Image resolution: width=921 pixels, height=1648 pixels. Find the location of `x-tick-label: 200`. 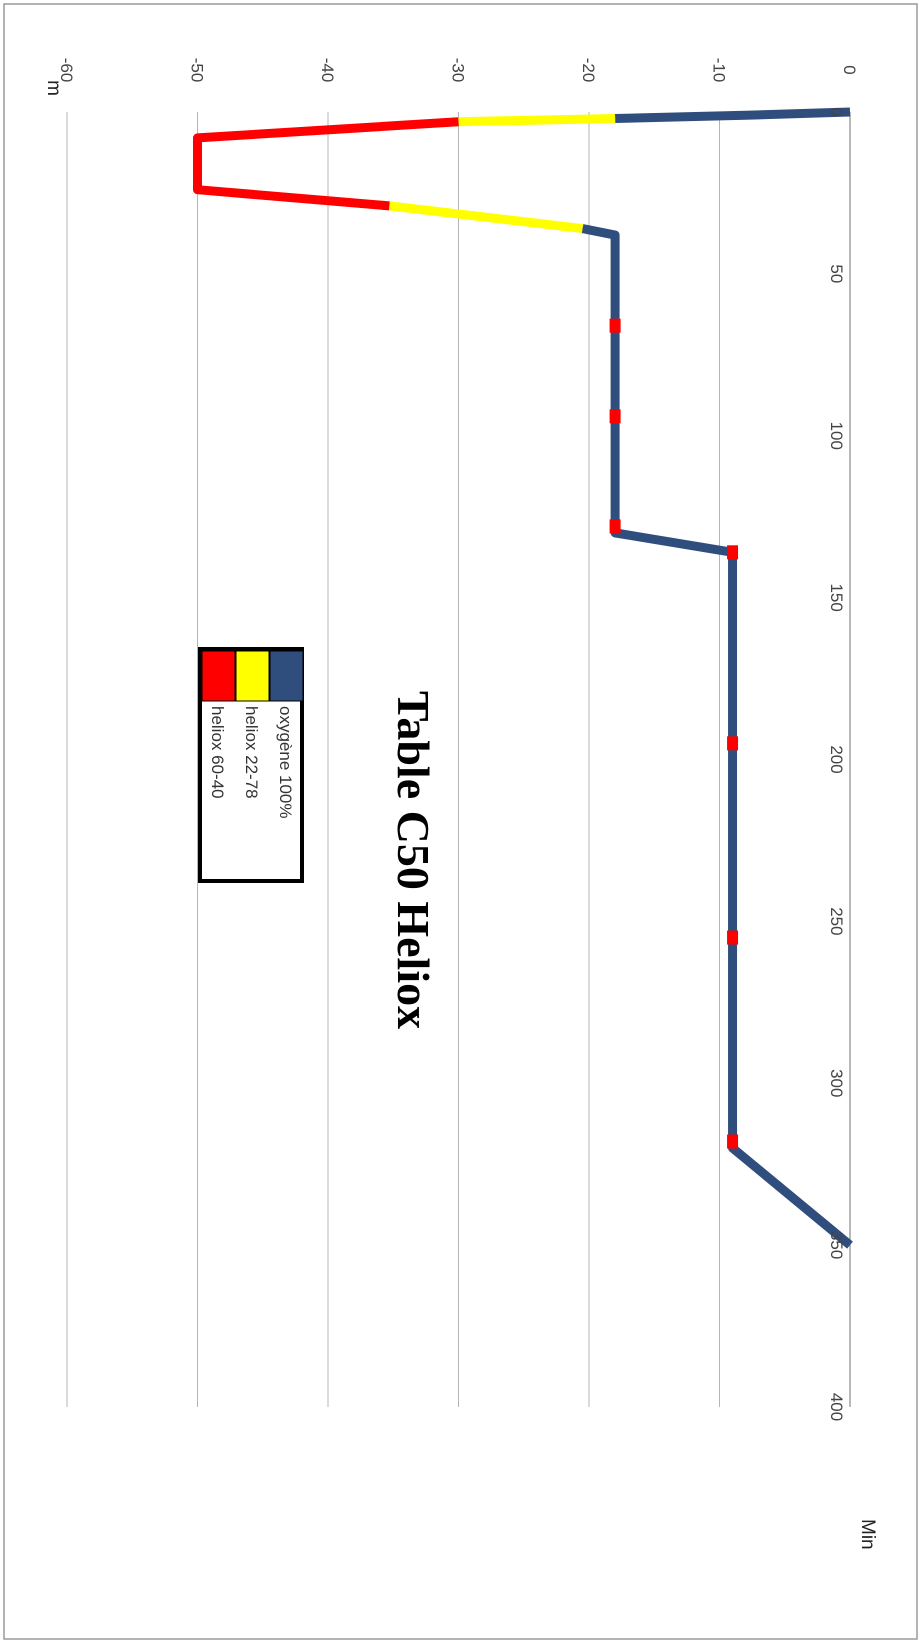

x-tick-label: 200 is located at coordinates (836, 759).